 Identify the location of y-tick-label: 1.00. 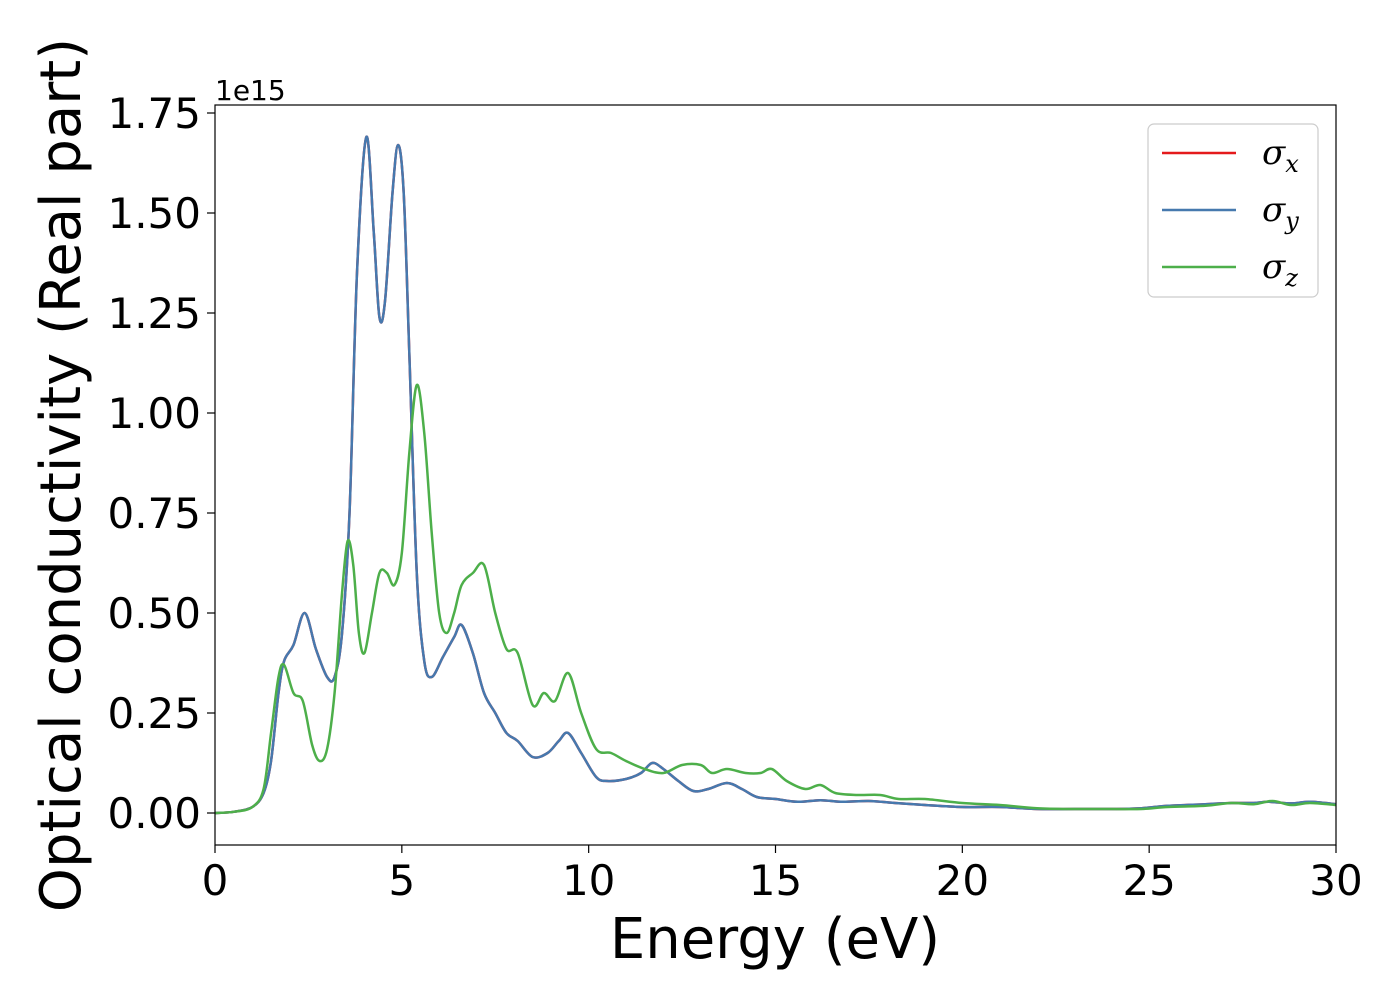
(154, 413).